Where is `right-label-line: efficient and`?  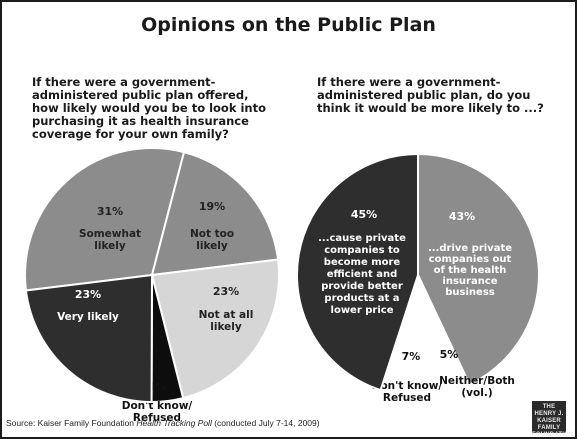
right-label-line: efficient and is located at coordinates (362, 274).